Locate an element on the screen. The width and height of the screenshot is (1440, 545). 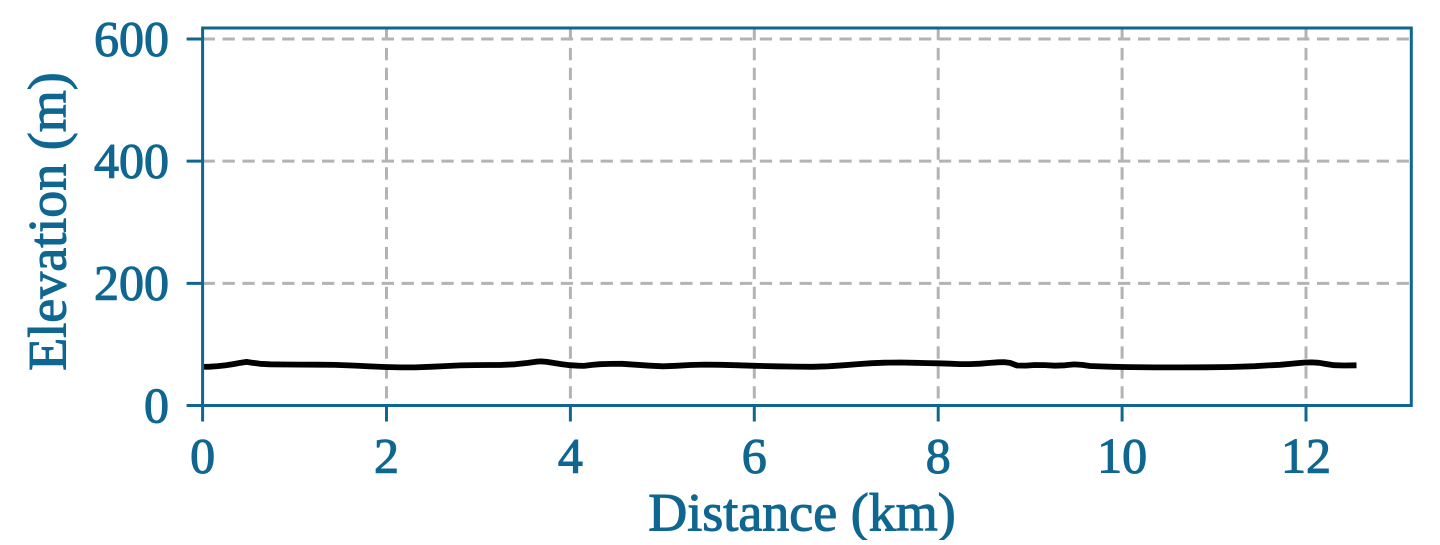
svg-text: 600 is located at coordinates (131, 38).